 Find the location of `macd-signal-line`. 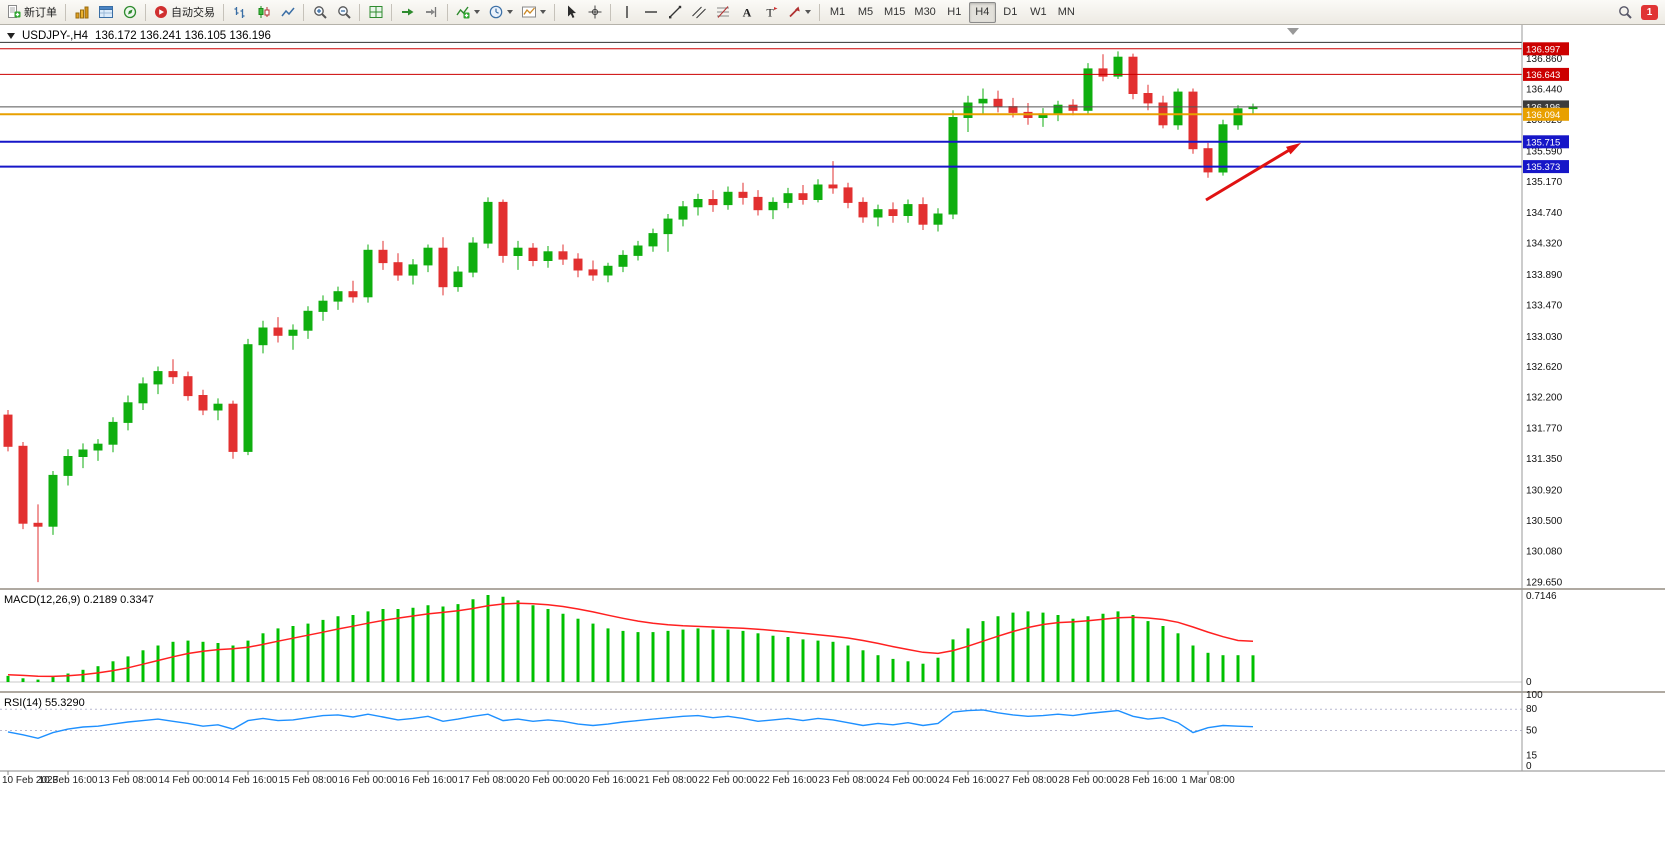

macd-signal-line is located at coordinates (630, 640).